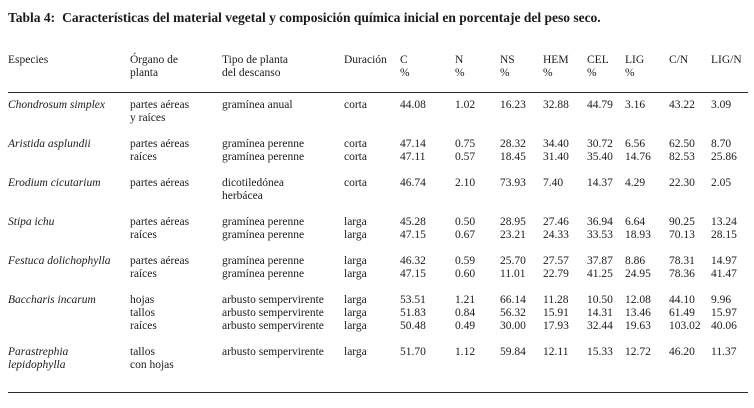 The height and width of the screenshot is (408, 754). Describe the element at coordinates (372, 196) in the screenshot. I see `duracion-cell: corta` at that location.